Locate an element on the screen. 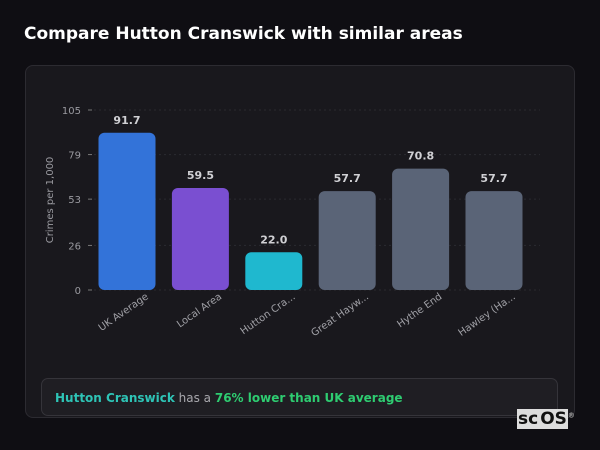 This screenshot has height=450, width=600. data-label: 22.0 is located at coordinates (273, 239).